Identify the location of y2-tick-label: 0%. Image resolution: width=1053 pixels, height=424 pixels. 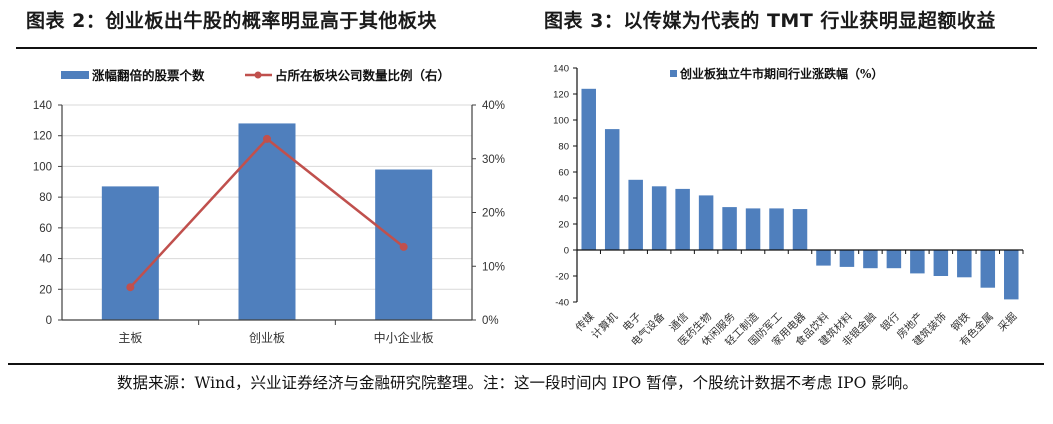
(490, 321).